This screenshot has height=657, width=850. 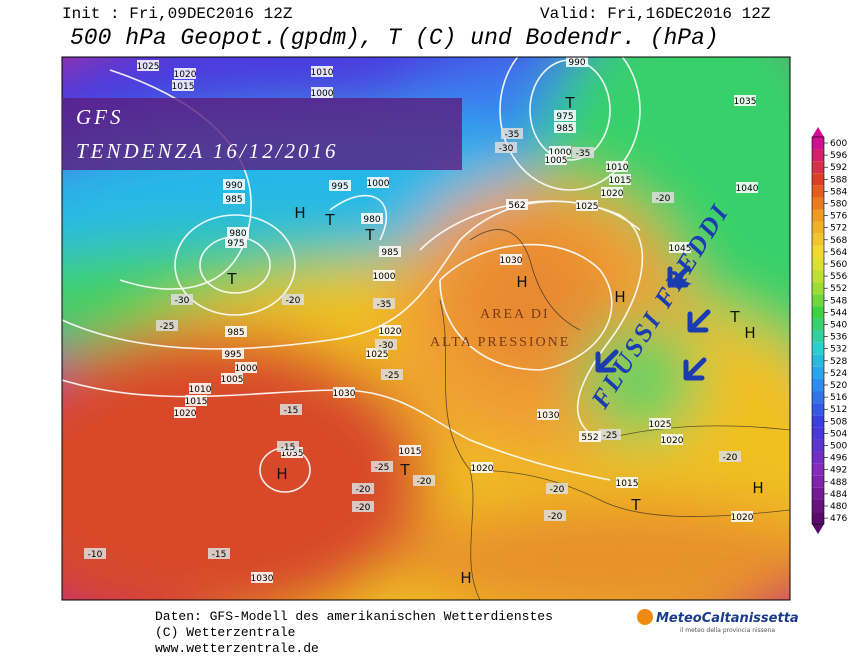 What do you see at coordinates (288, 448) in the screenshot?
I see `temperature-label: -15` at bounding box center [288, 448].